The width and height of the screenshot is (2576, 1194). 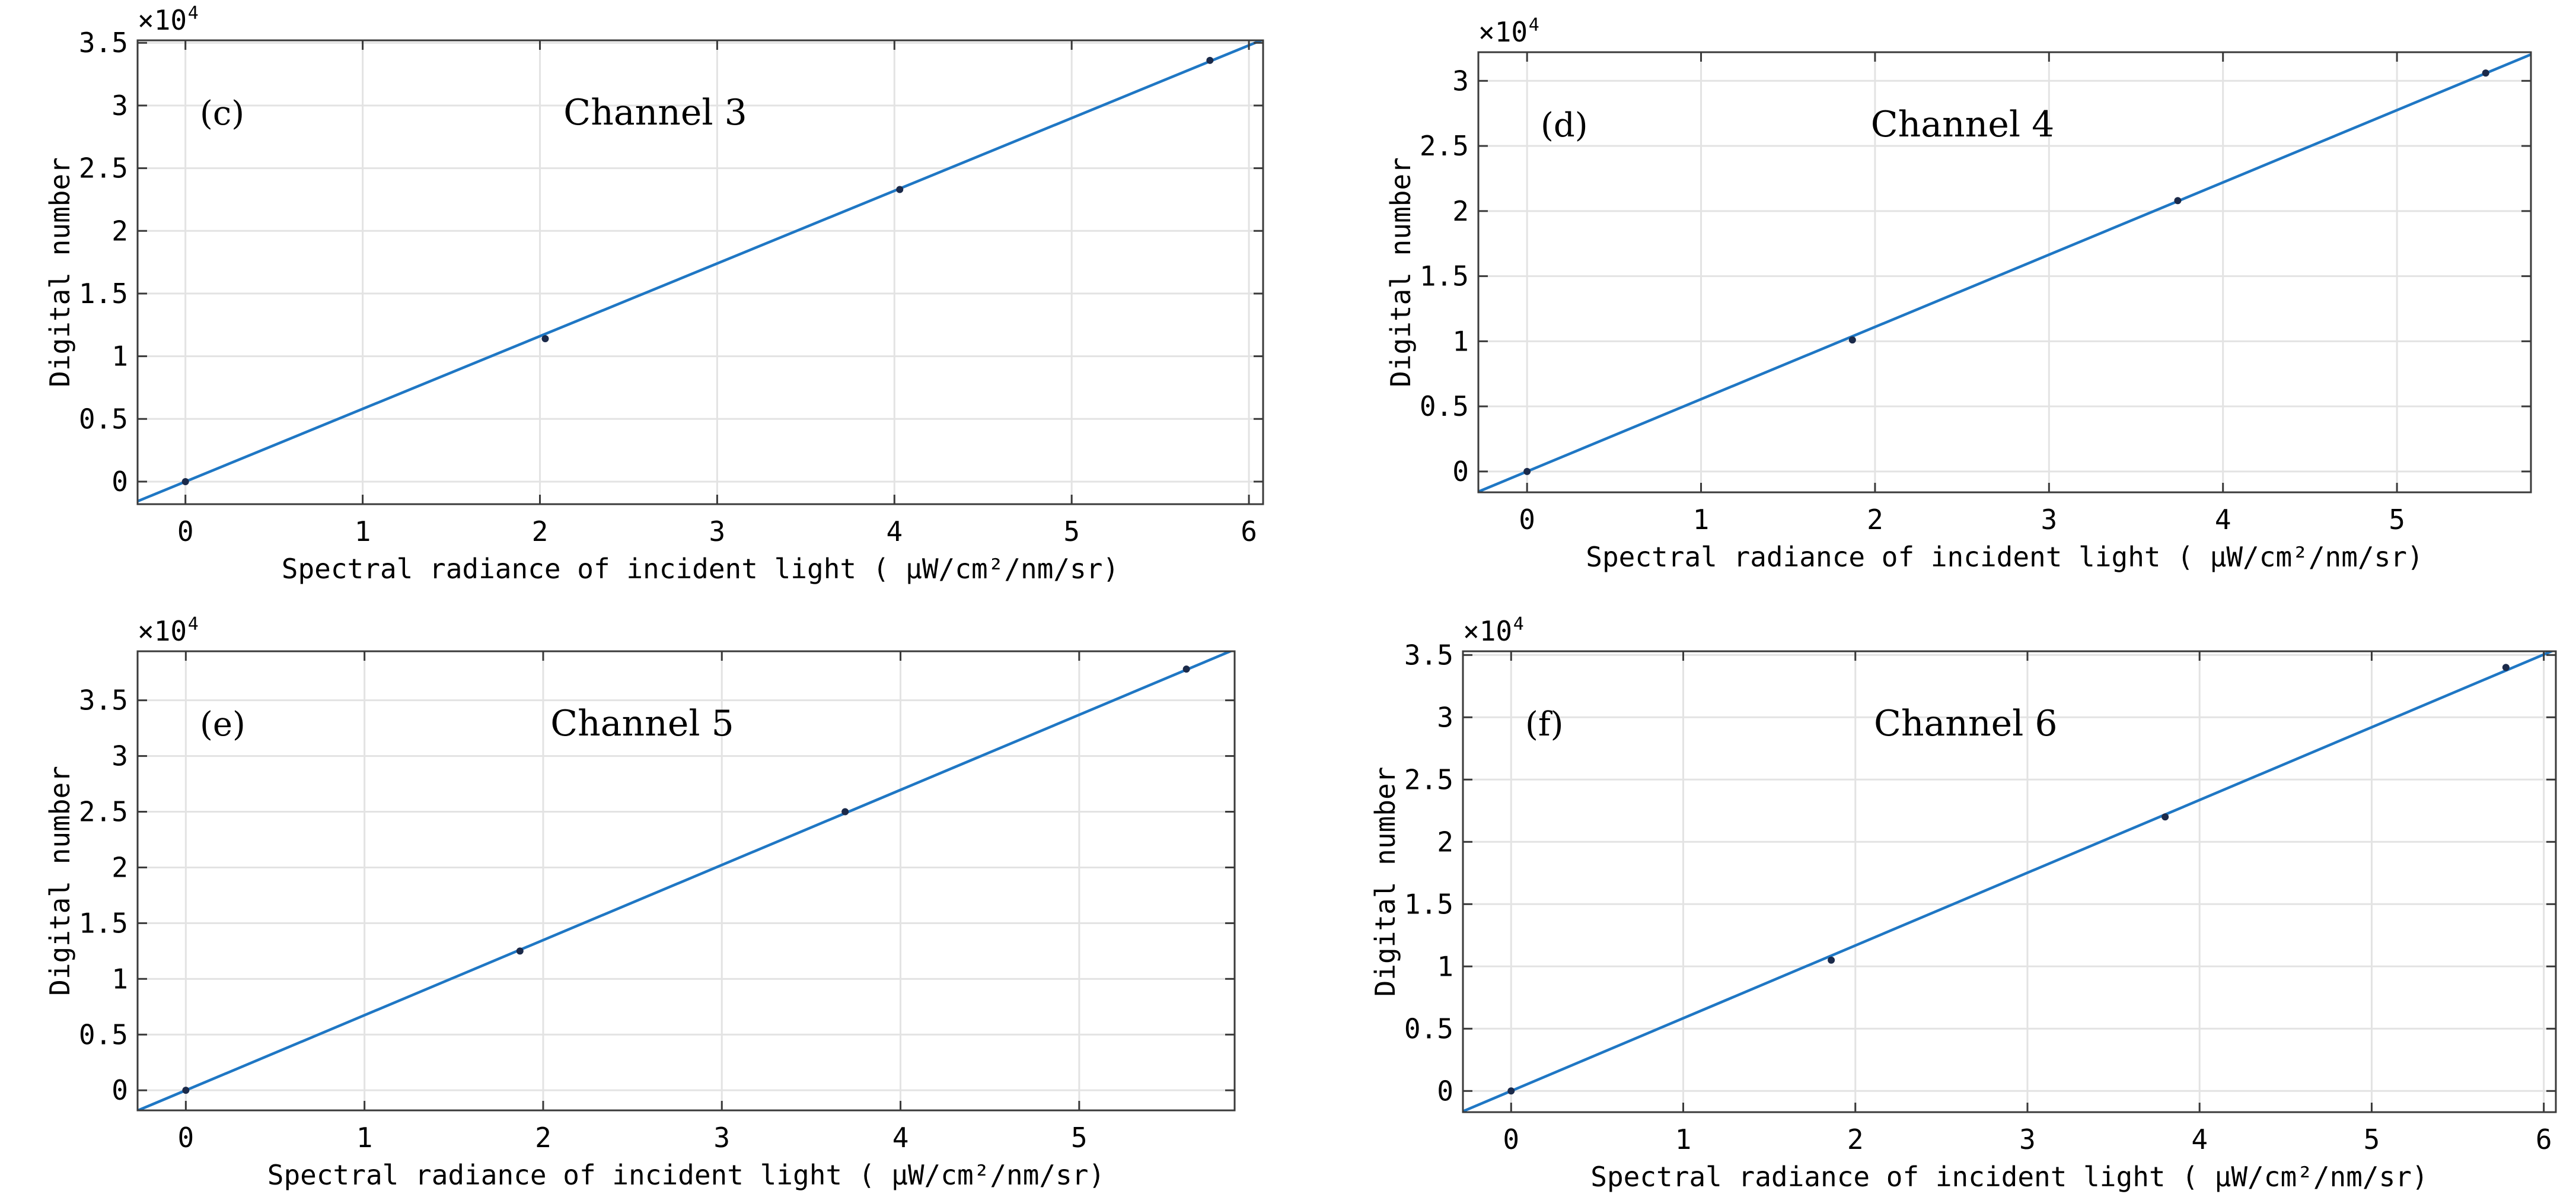 What do you see at coordinates (1428, 655) in the screenshot?
I see `panel-4-ytick-label: 3.5` at bounding box center [1428, 655].